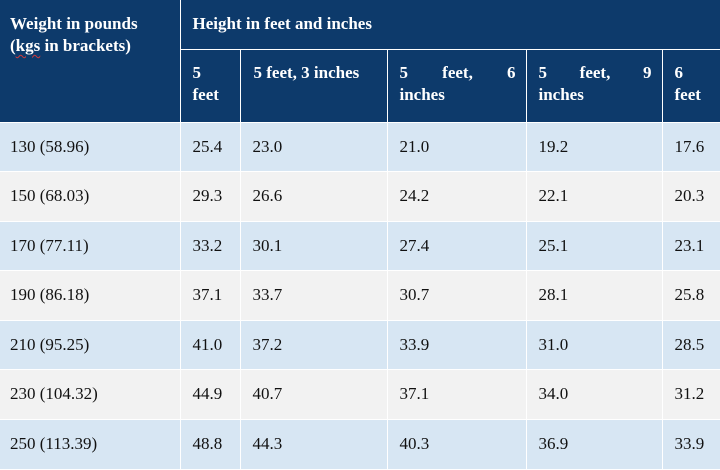 This screenshot has width=720, height=470. I want to click on value-cell: 34.0, so click(594, 394).